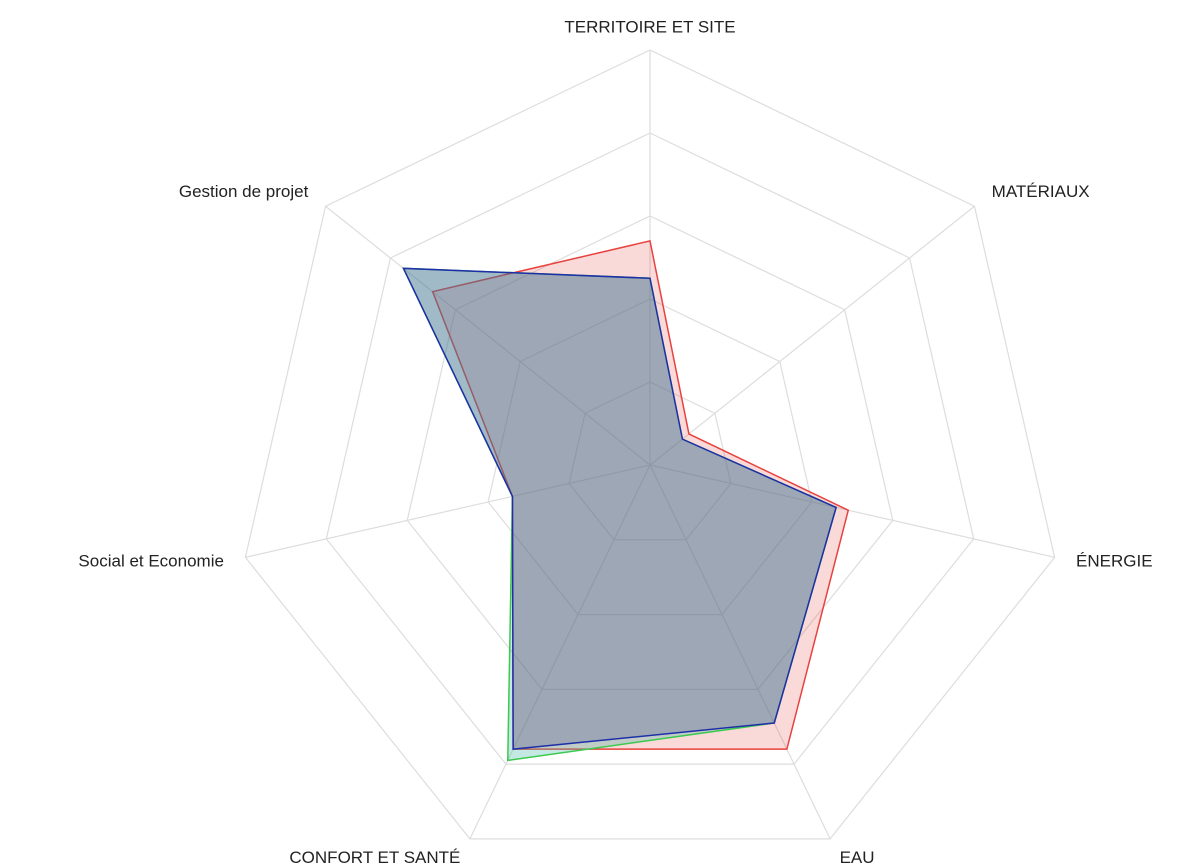 The image size is (1184, 867). Describe the element at coordinates (374, 857) in the screenshot. I see `axis-label: CONFORT ET SANTÉ` at that location.